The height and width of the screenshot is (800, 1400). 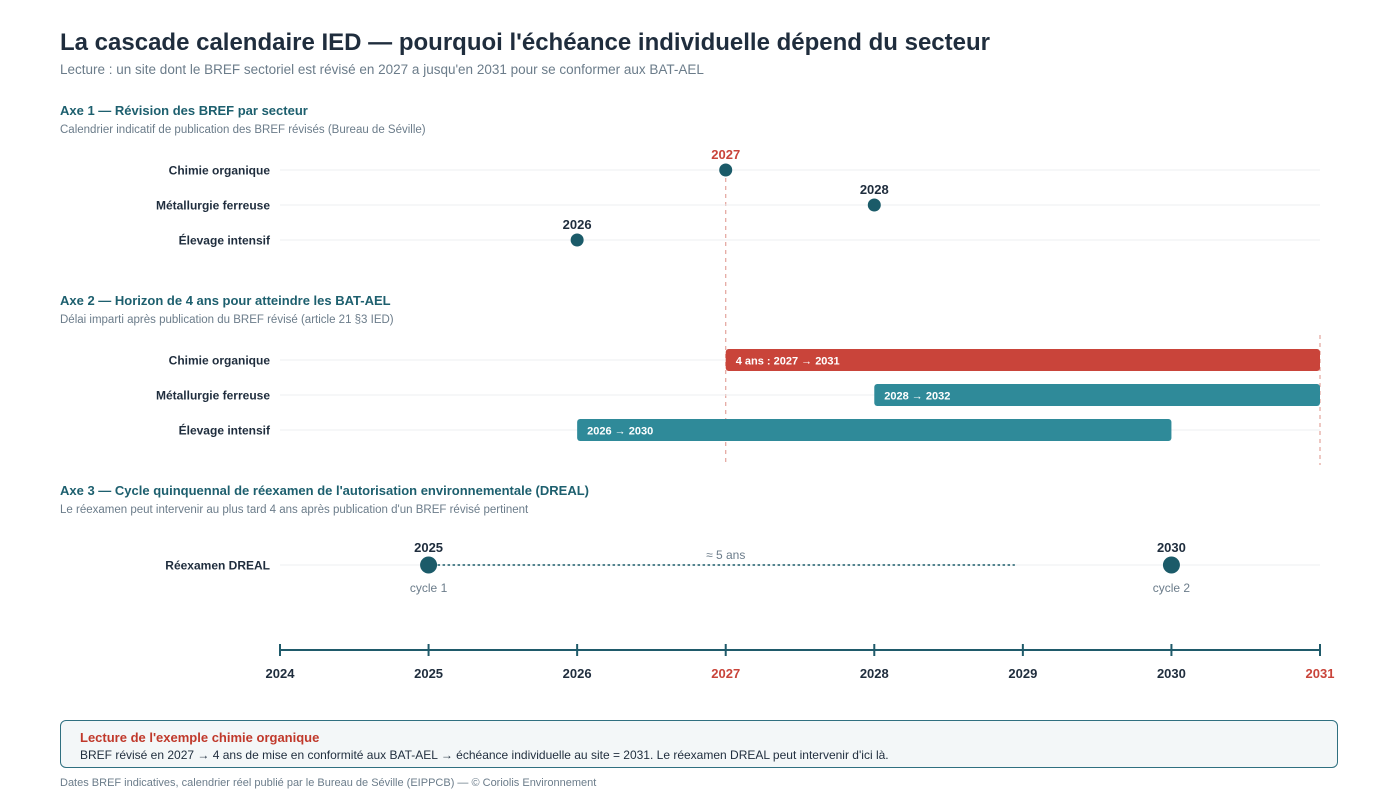 I want to click on x-tick-label: 2024, so click(x=281, y=673).